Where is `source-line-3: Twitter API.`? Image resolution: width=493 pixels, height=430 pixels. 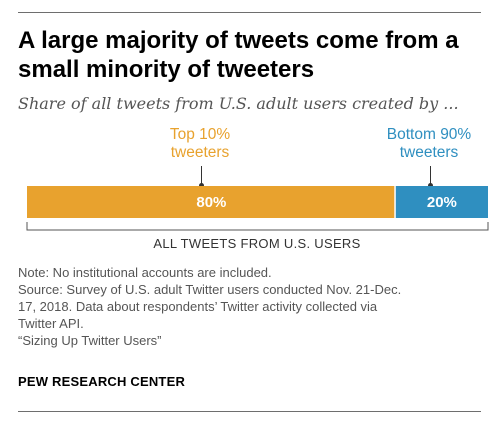 source-line-3: Twitter API. is located at coordinates (51, 323).